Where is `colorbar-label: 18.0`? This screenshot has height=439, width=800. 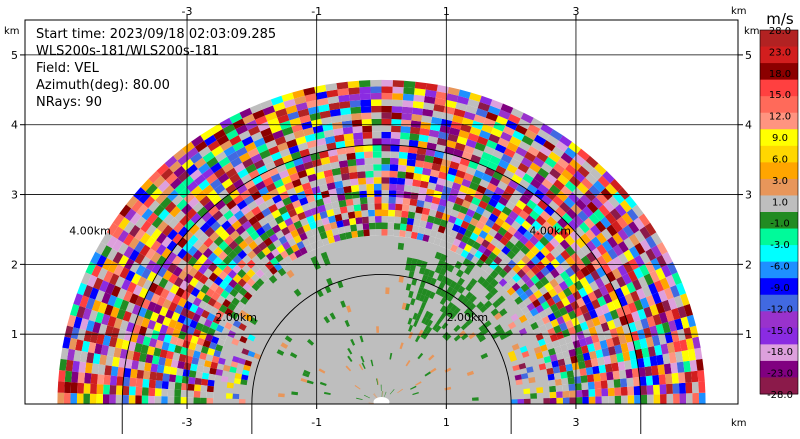
colorbar-label: 18.0 is located at coordinates (780, 74).